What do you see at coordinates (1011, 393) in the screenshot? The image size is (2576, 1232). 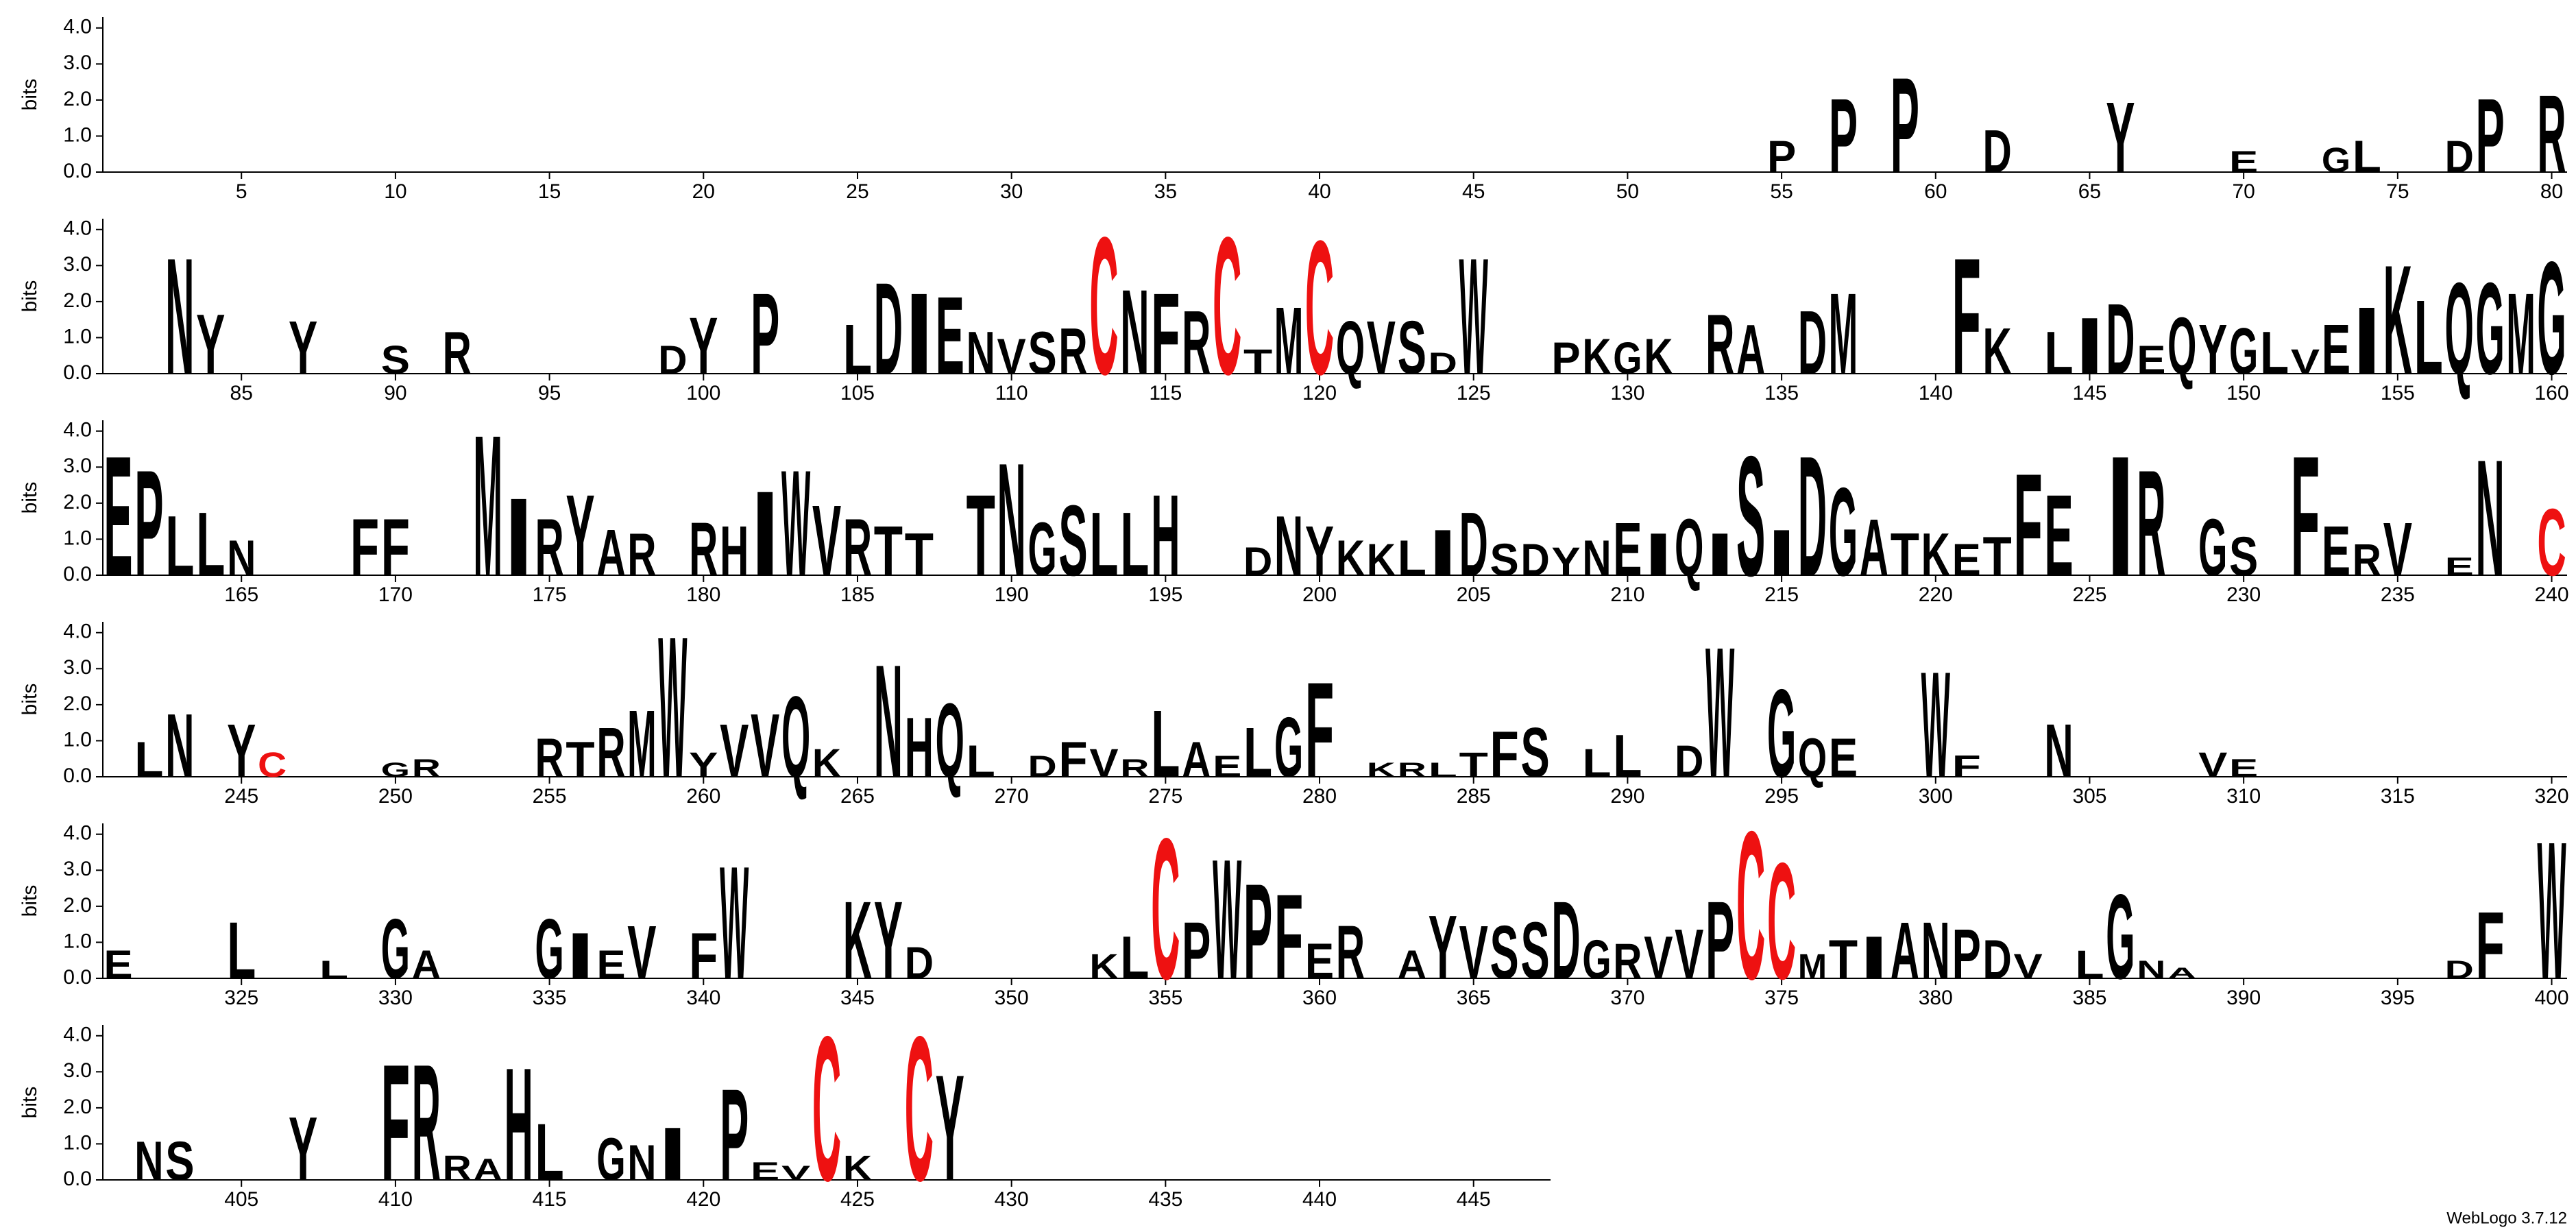 I see `x-tick-label: 110` at bounding box center [1011, 393].